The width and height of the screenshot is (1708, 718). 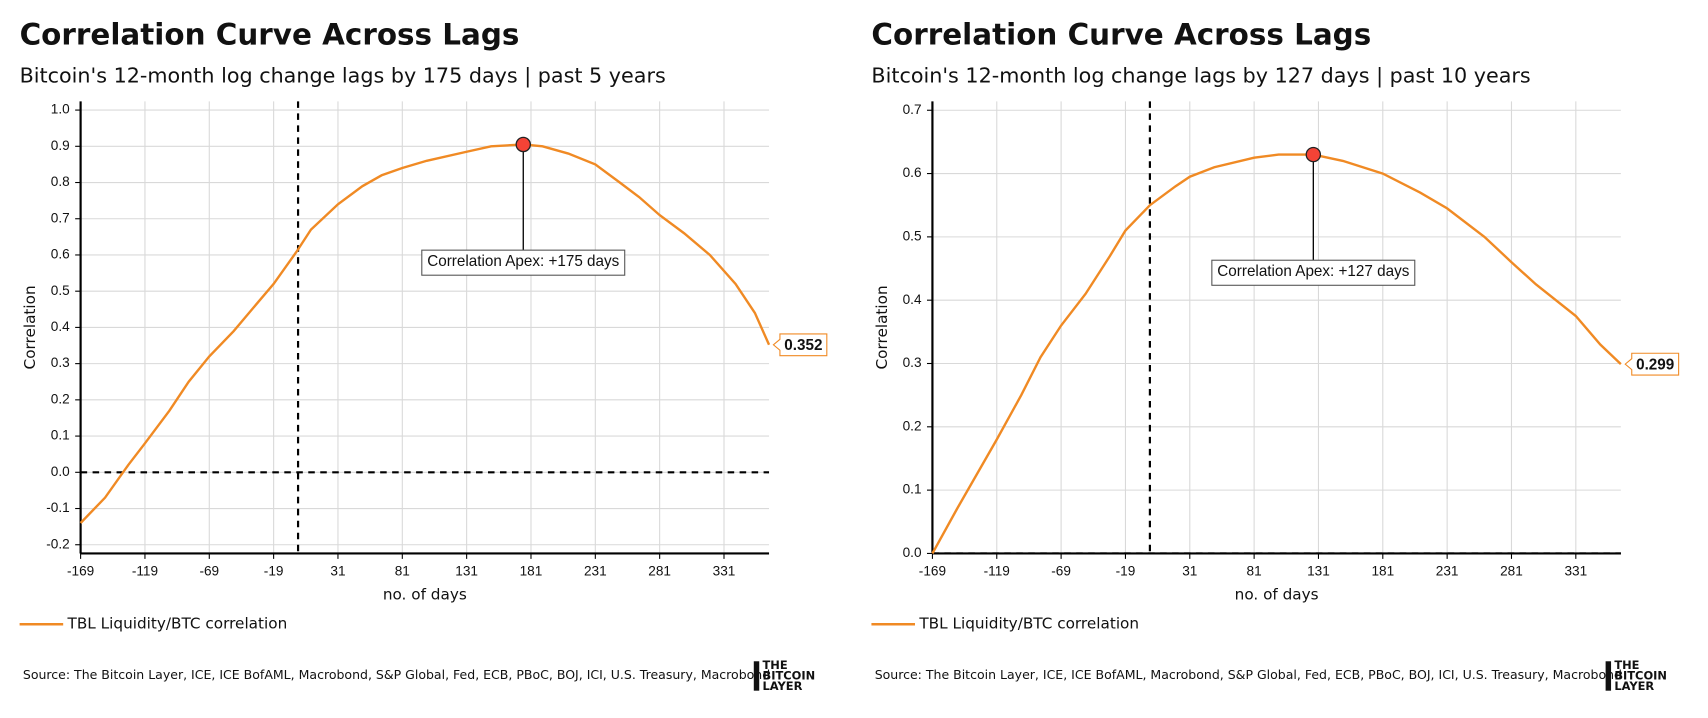 What do you see at coordinates (60, 109) in the screenshot?
I see `y-tick-label: 1.0` at bounding box center [60, 109].